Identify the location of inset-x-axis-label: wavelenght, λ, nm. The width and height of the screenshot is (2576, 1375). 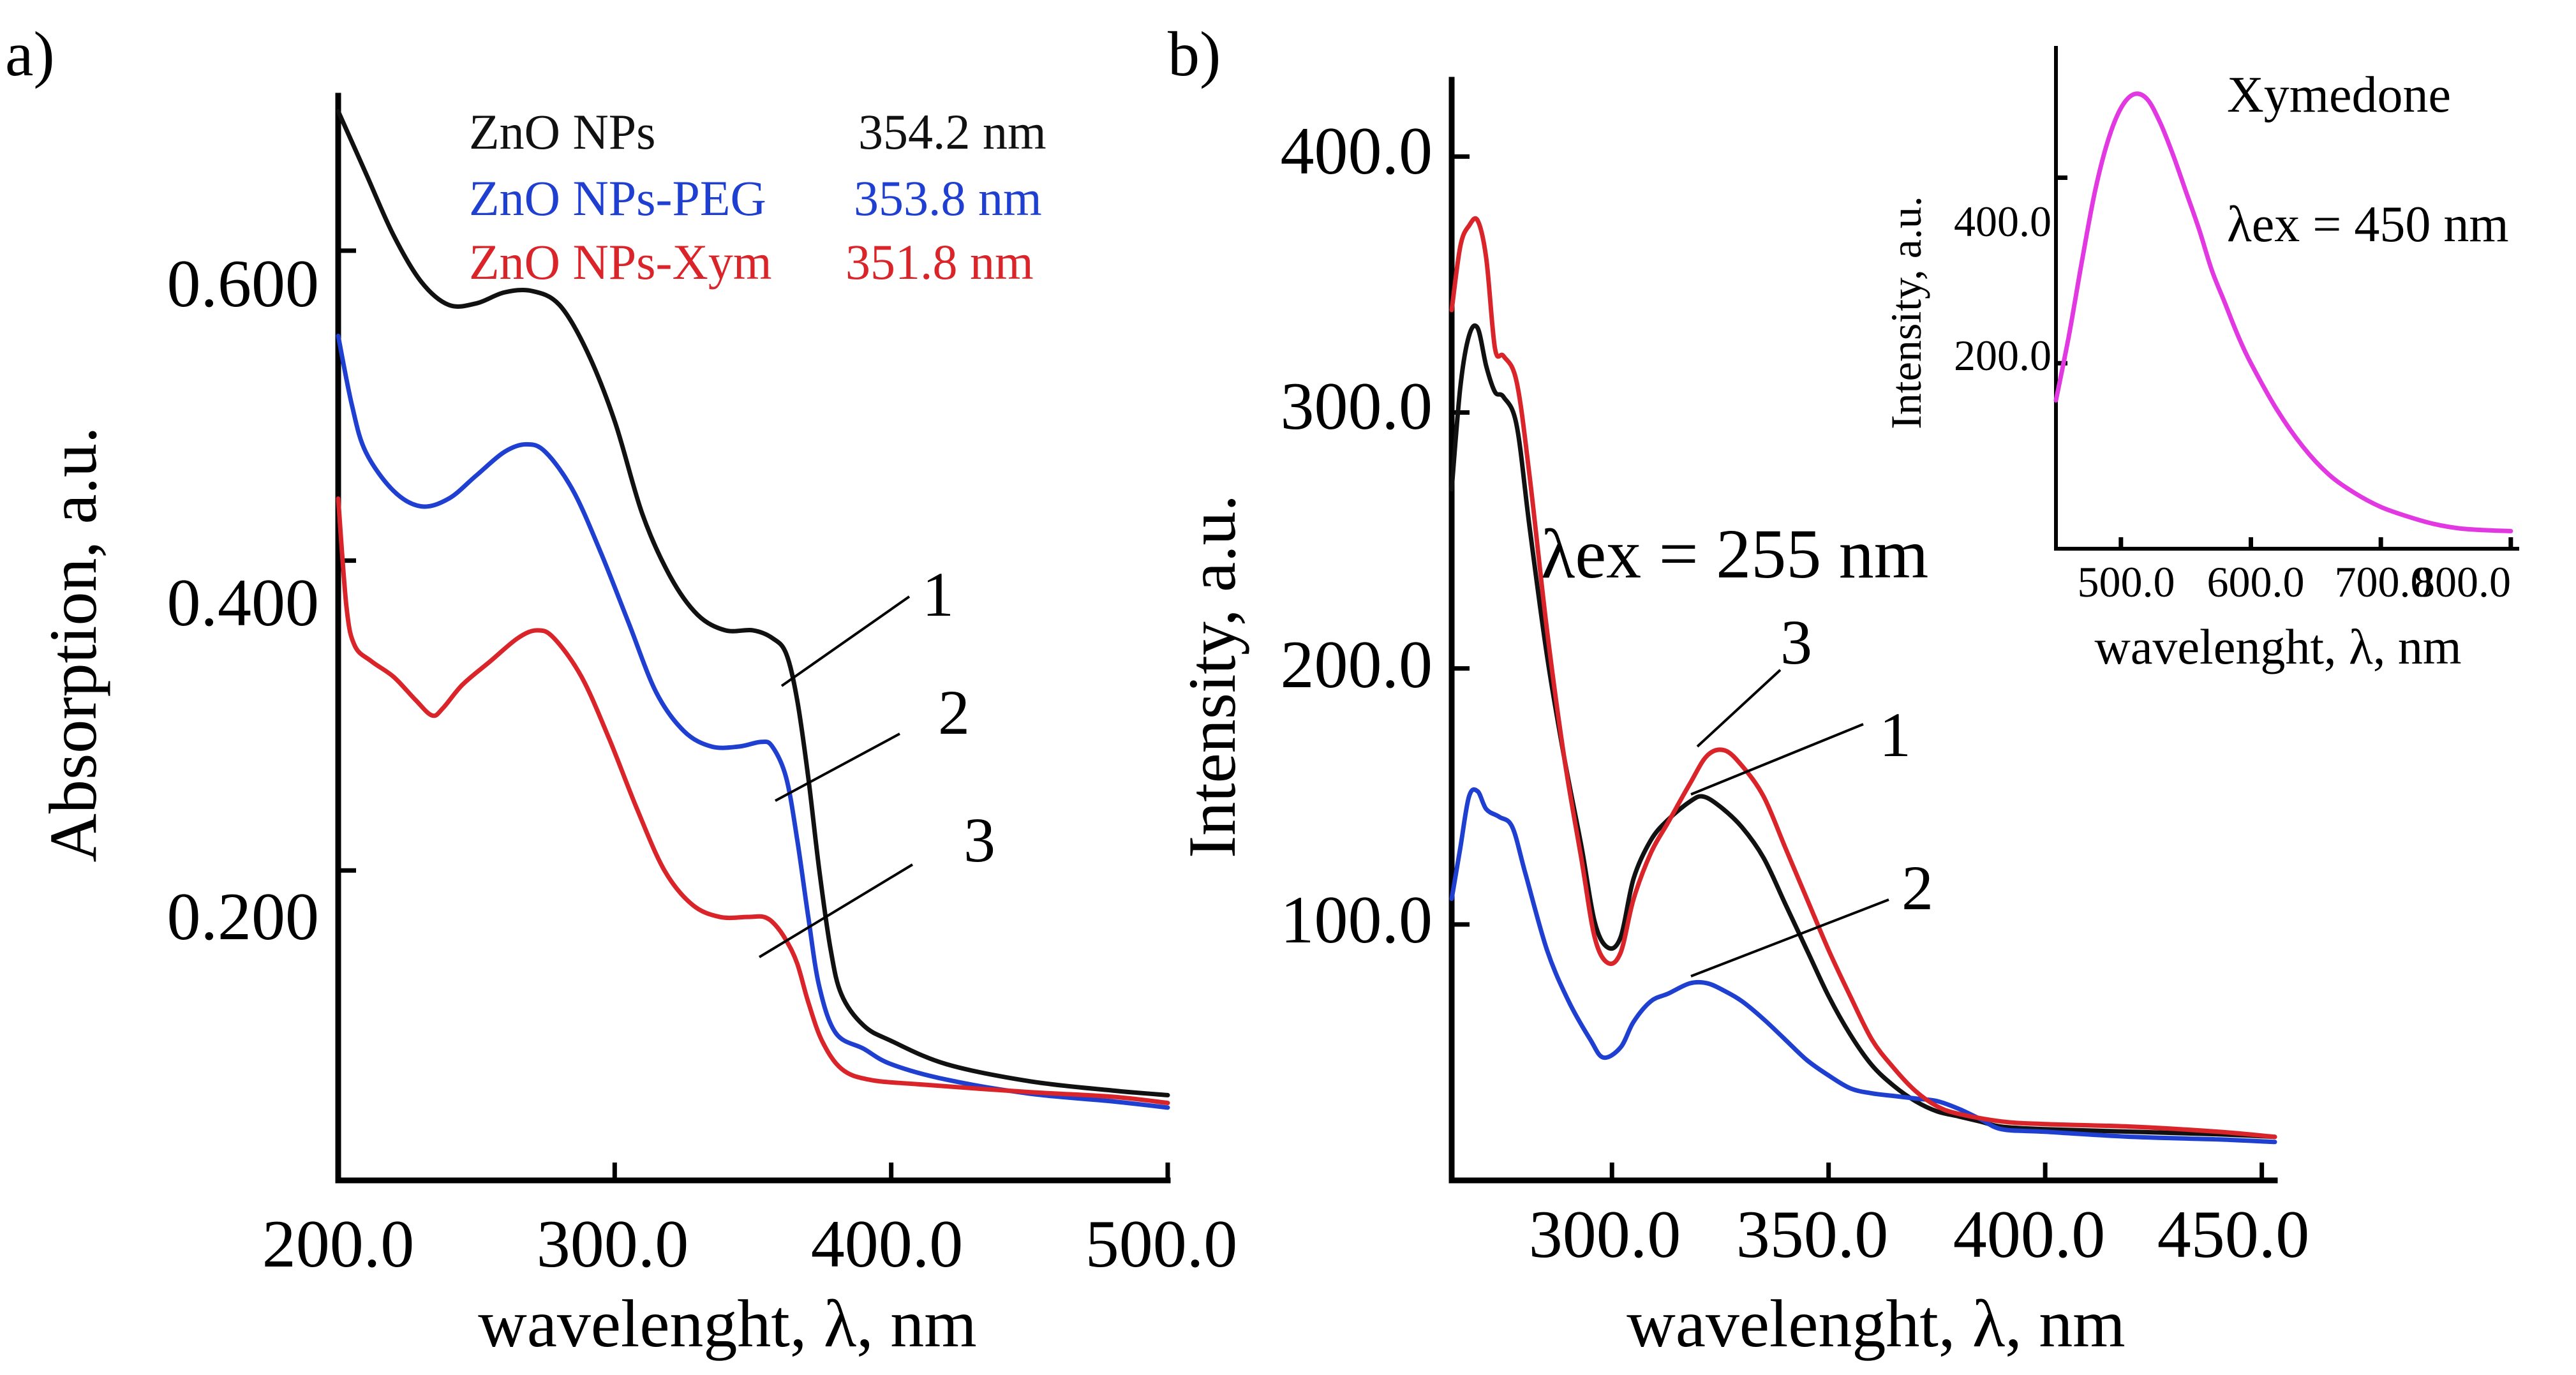
(2277, 646).